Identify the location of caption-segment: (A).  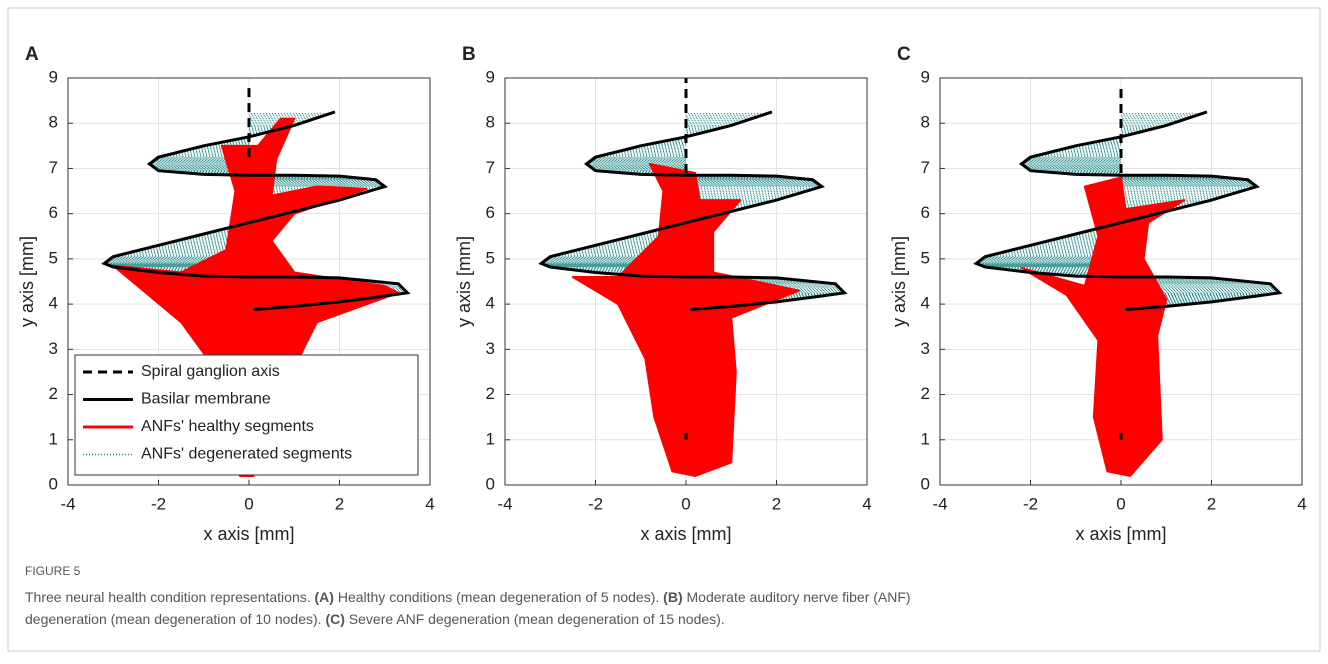
(324, 597).